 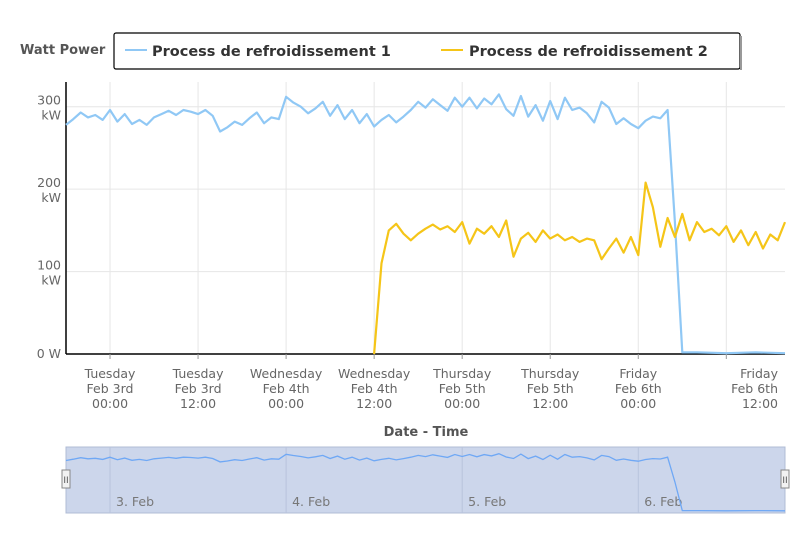 What do you see at coordinates (110, 388) in the screenshot?
I see `x-tick-label-0: Tuesday Feb 3rd 00:00` at bounding box center [110, 388].